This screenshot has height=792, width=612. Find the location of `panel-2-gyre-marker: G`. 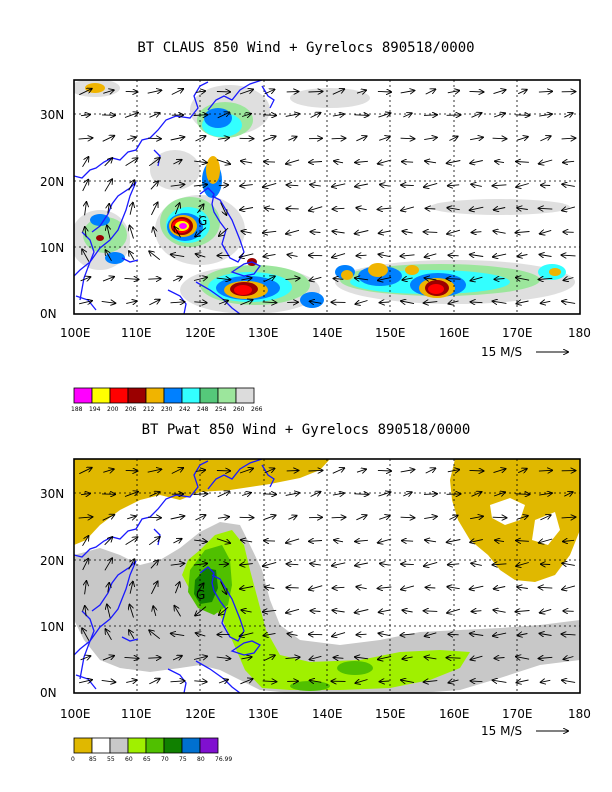

panel-2-gyre-marker: G is located at coordinates (200, 595).